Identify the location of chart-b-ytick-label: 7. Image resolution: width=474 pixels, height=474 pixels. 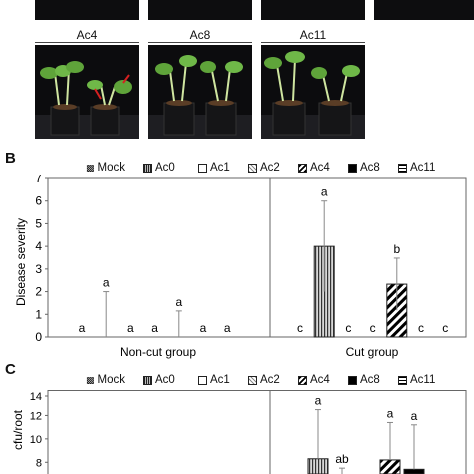
(38, 180).